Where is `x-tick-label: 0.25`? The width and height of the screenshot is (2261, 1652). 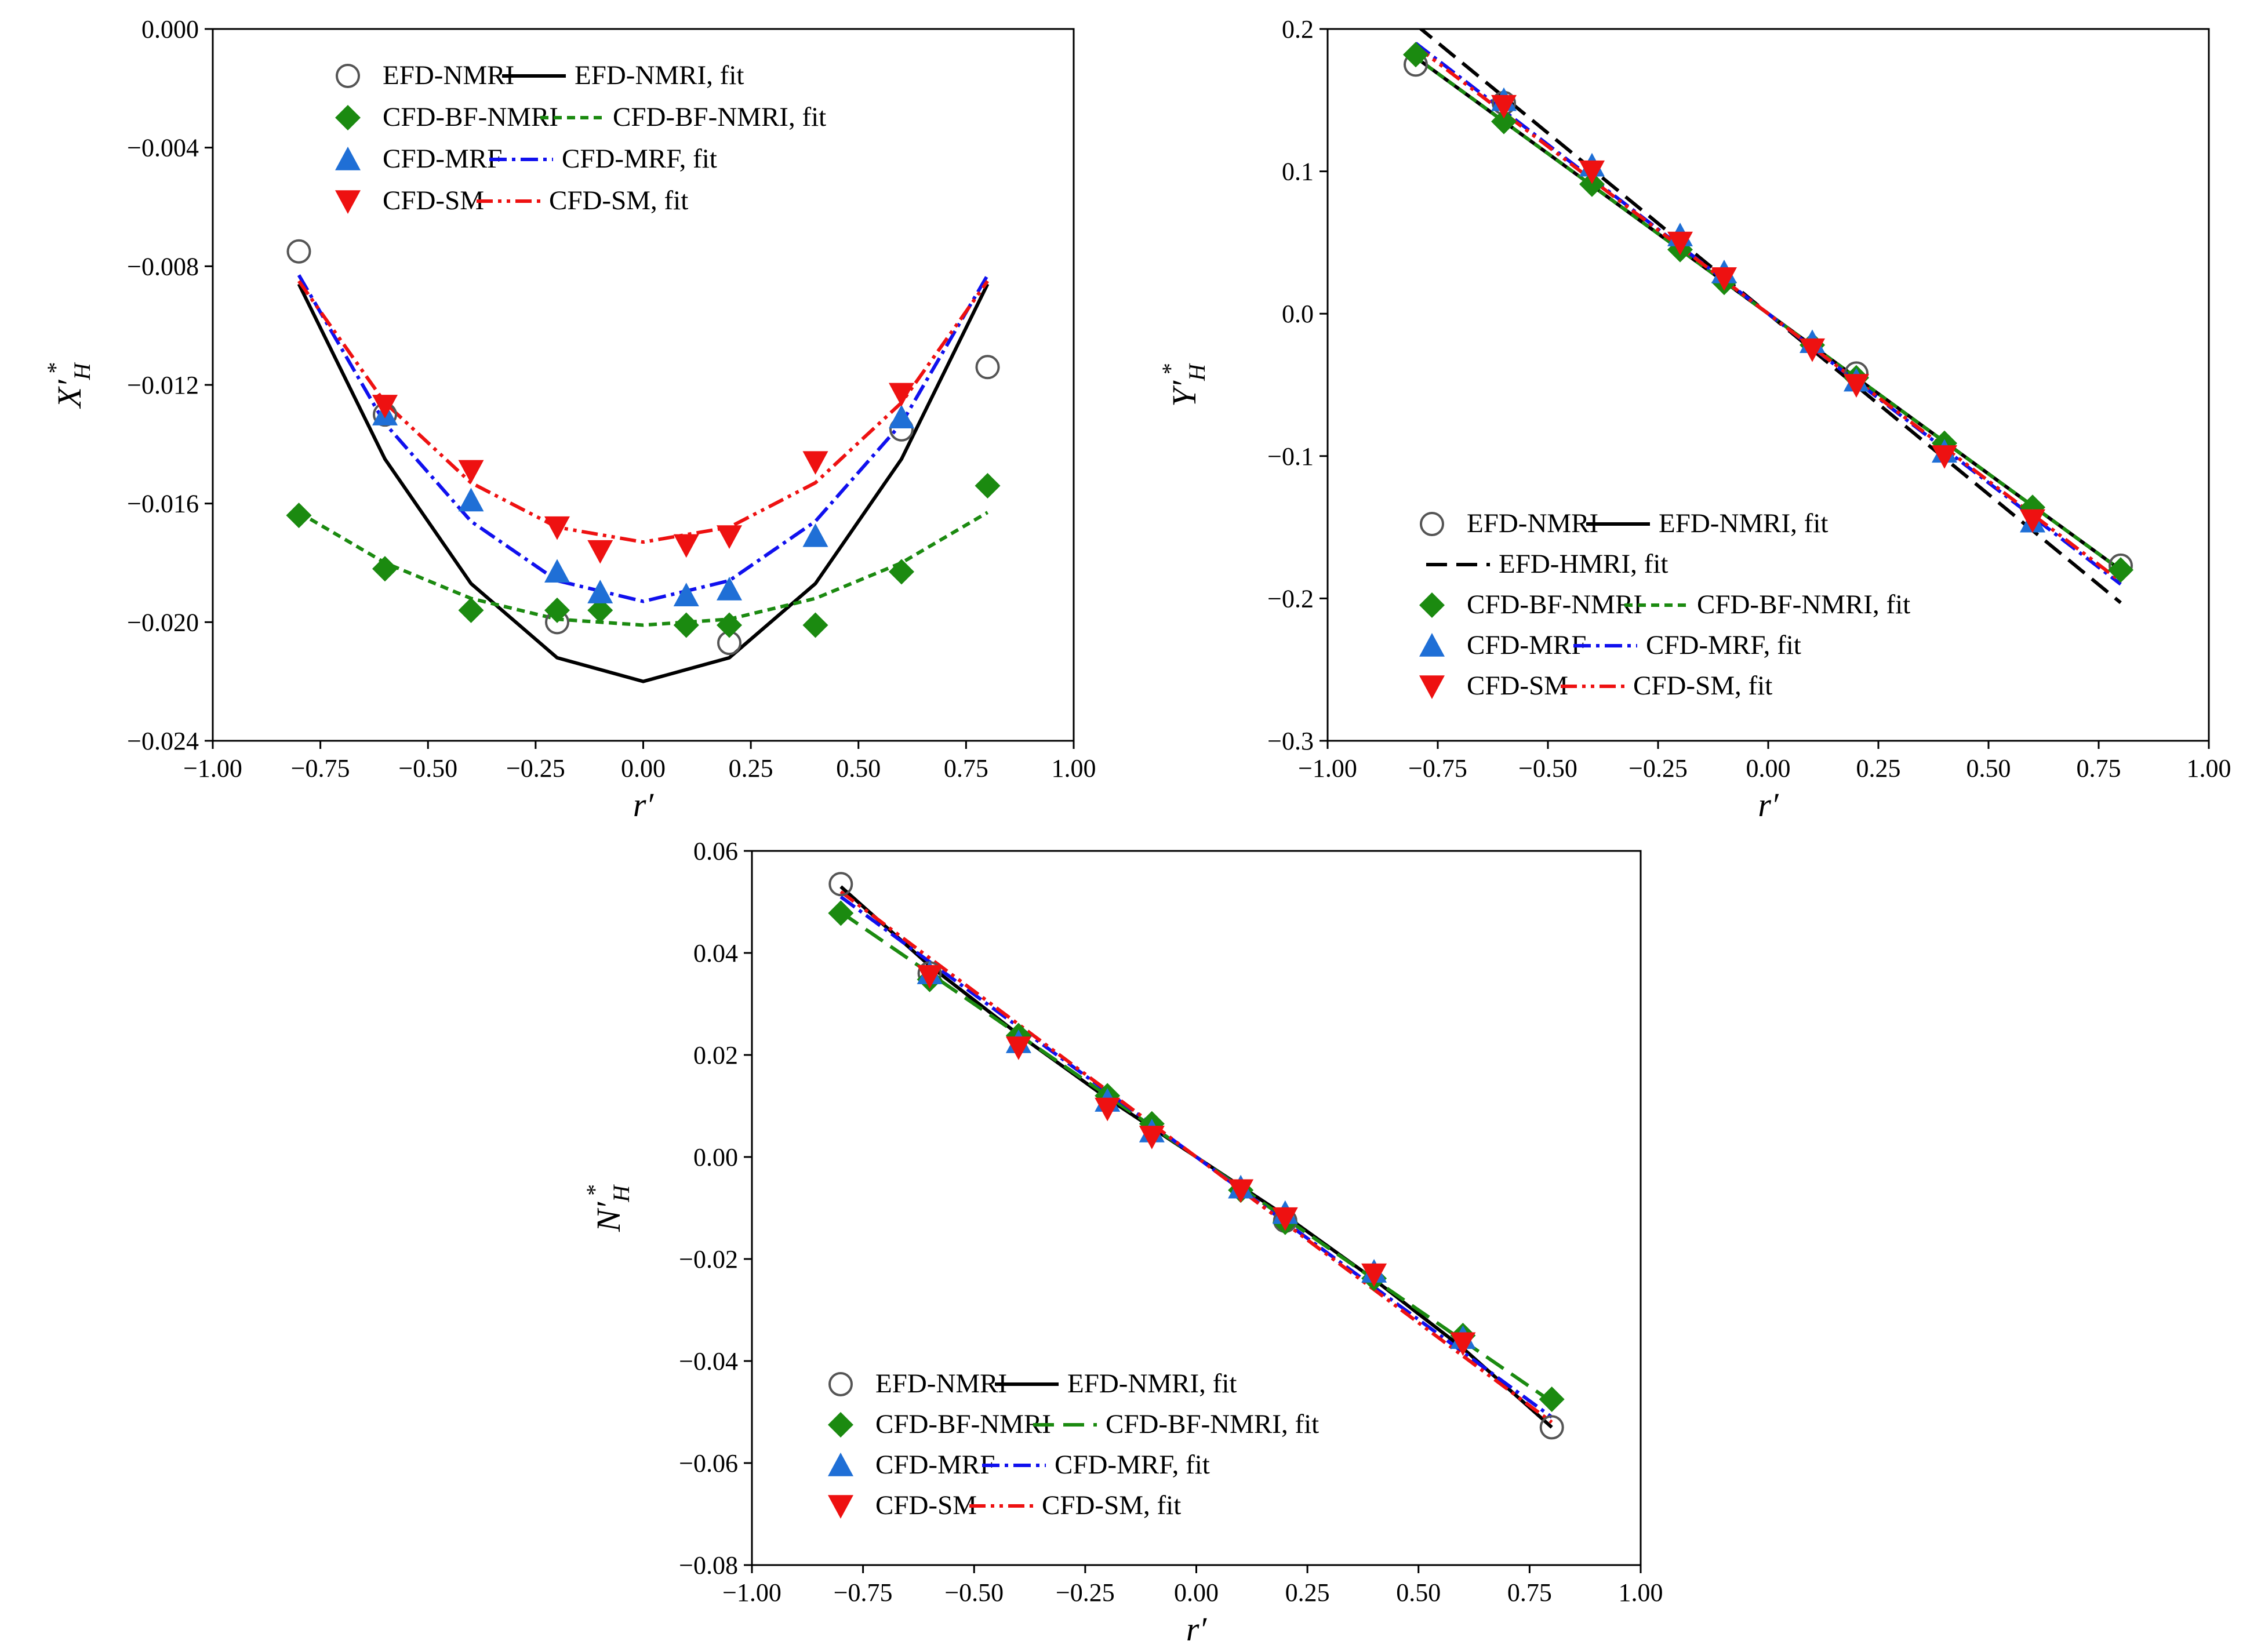 x-tick-label: 0.25 is located at coordinates (751, 768).